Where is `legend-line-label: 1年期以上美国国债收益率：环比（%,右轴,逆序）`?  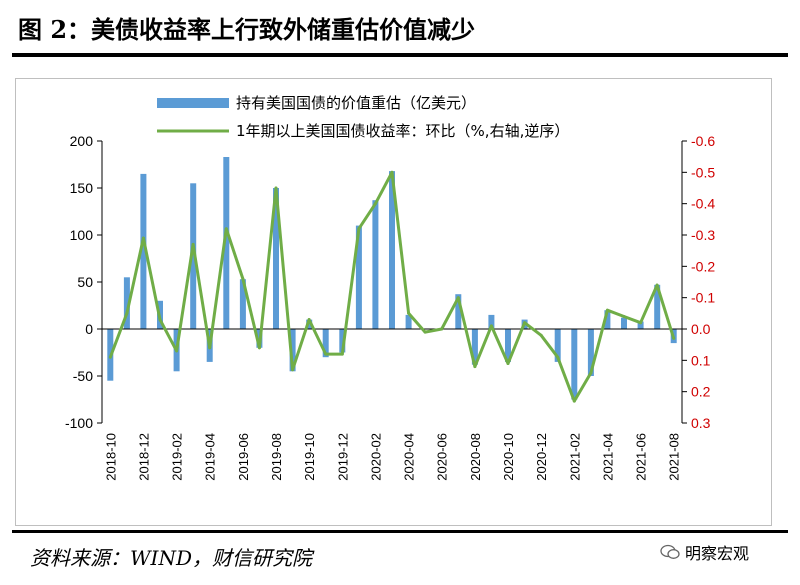 legend-line-label: 1年期以上美国国债收益率：环比（%,右轴,逆序） is located at coordinates (402, 131).